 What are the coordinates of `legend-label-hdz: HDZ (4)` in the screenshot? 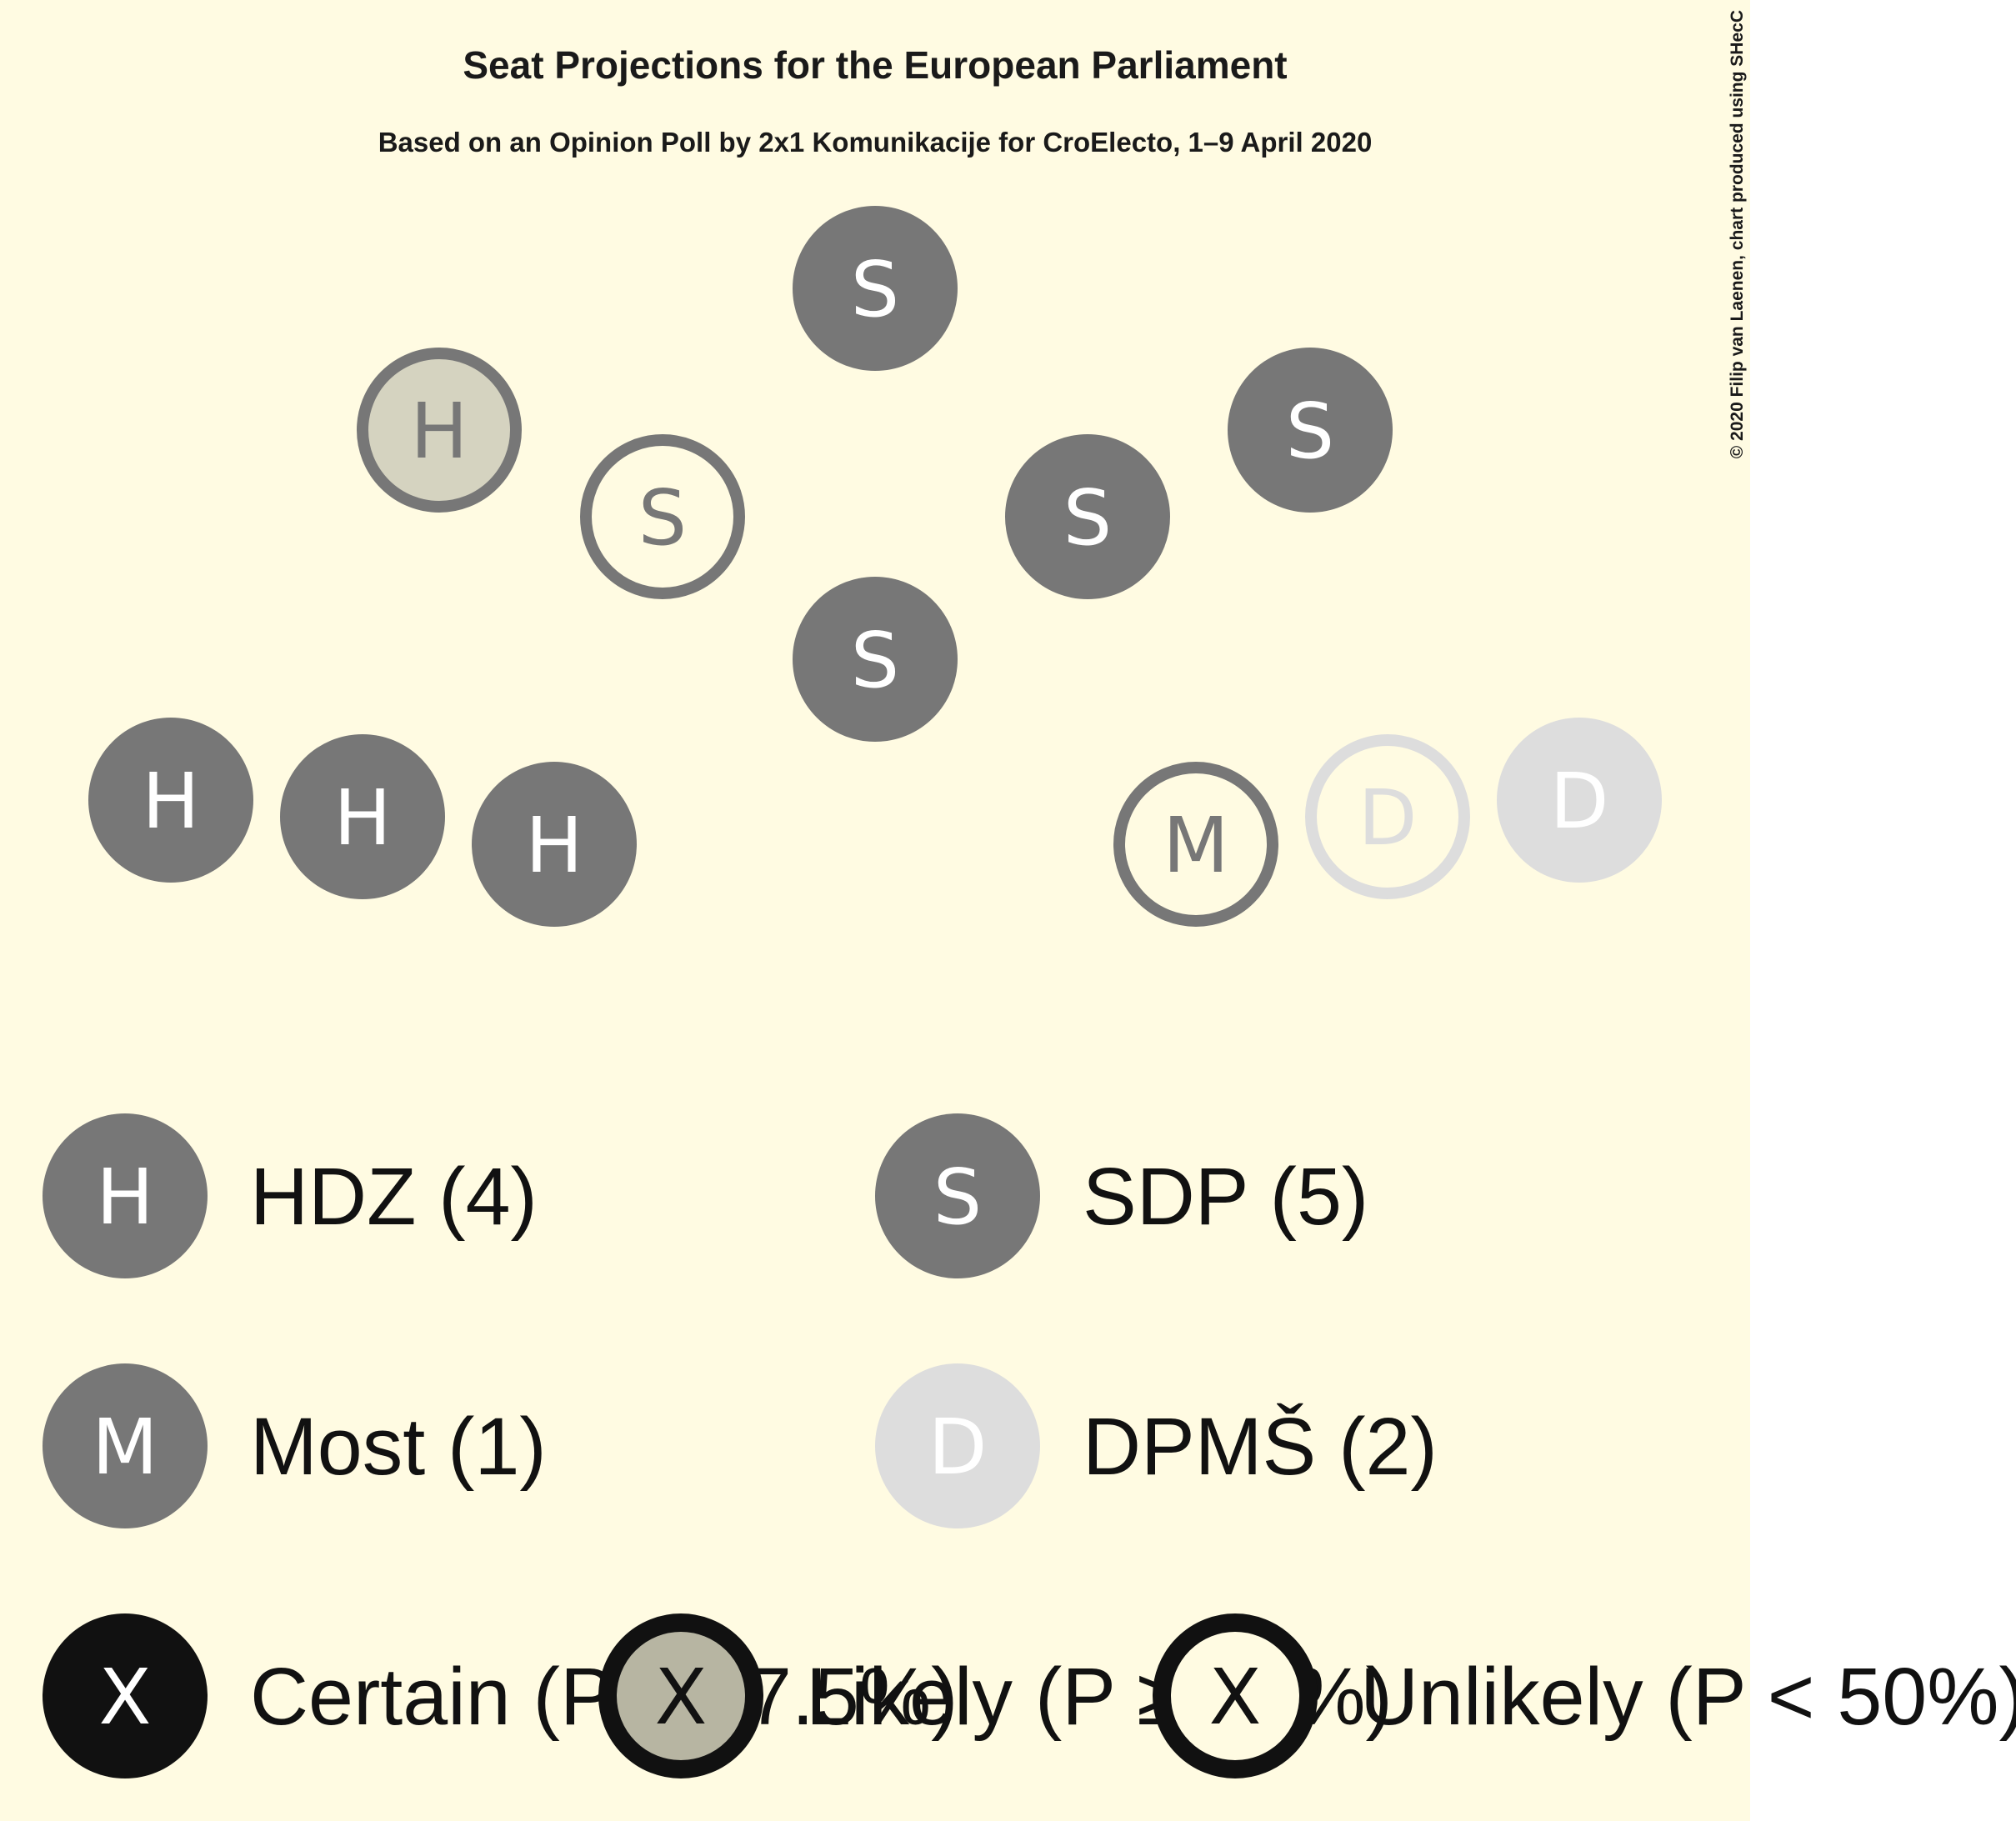 It's located at (394, 1196).